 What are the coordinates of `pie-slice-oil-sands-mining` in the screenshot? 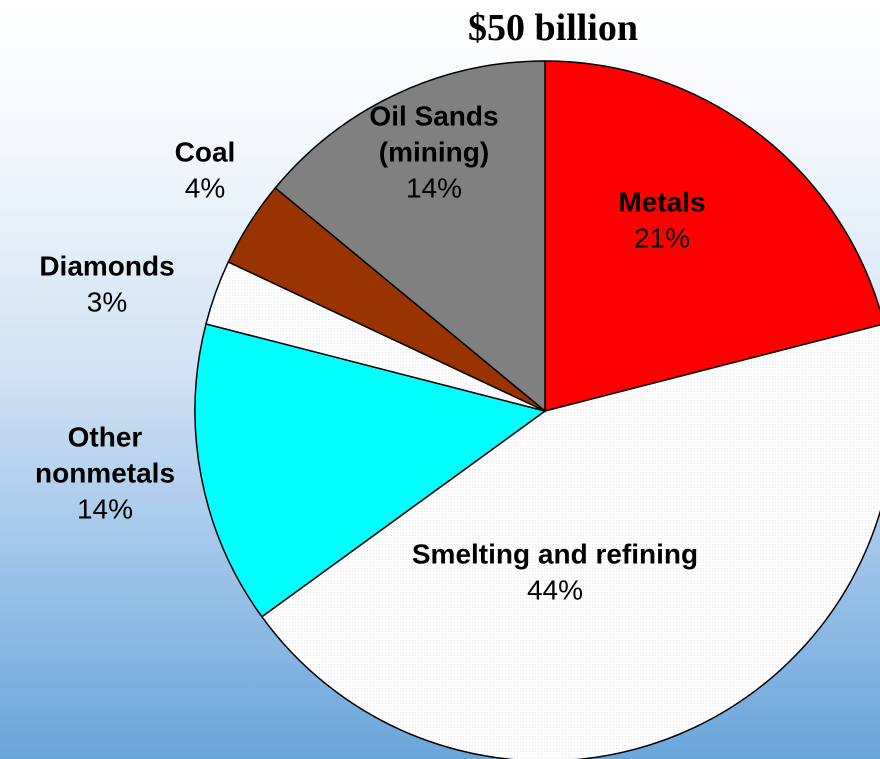 It's located at (410, 236).